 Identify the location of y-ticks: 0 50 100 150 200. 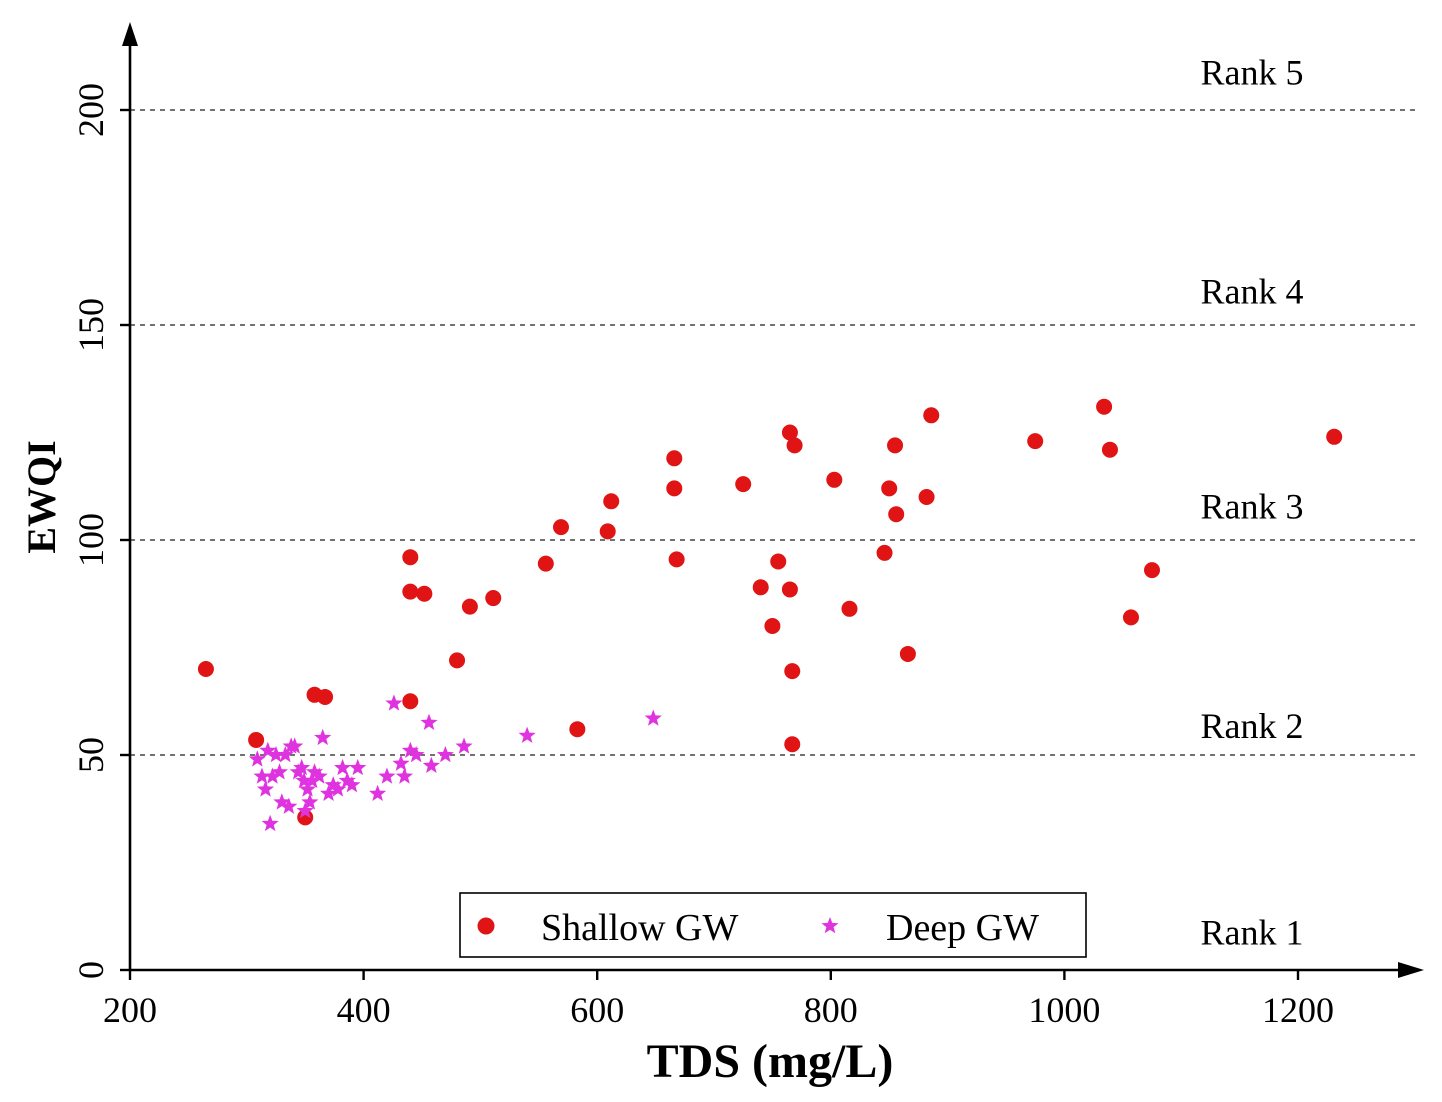
(100, 531).